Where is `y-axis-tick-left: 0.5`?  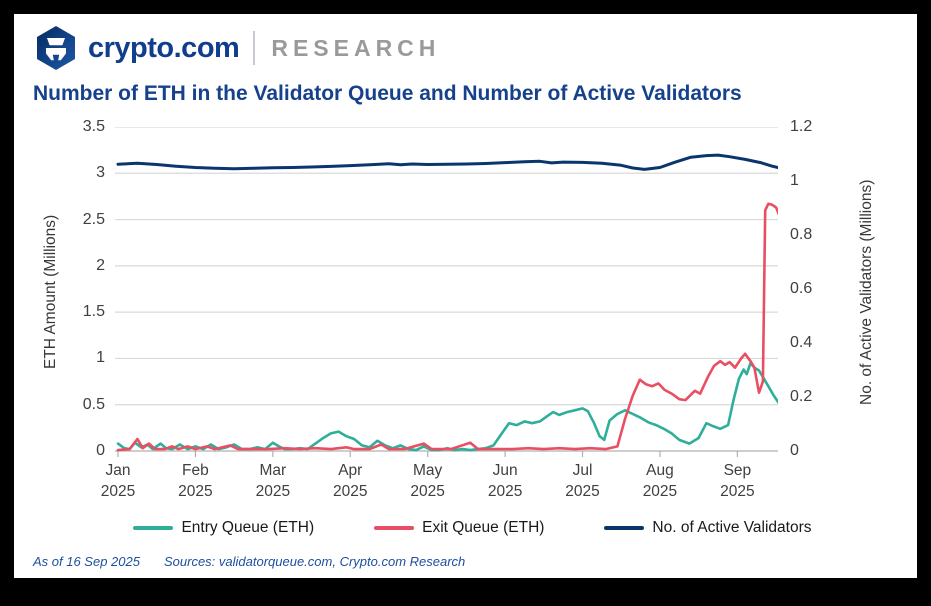 y-axis-tick-left: 0.5 is located at coordinates (93, 404).